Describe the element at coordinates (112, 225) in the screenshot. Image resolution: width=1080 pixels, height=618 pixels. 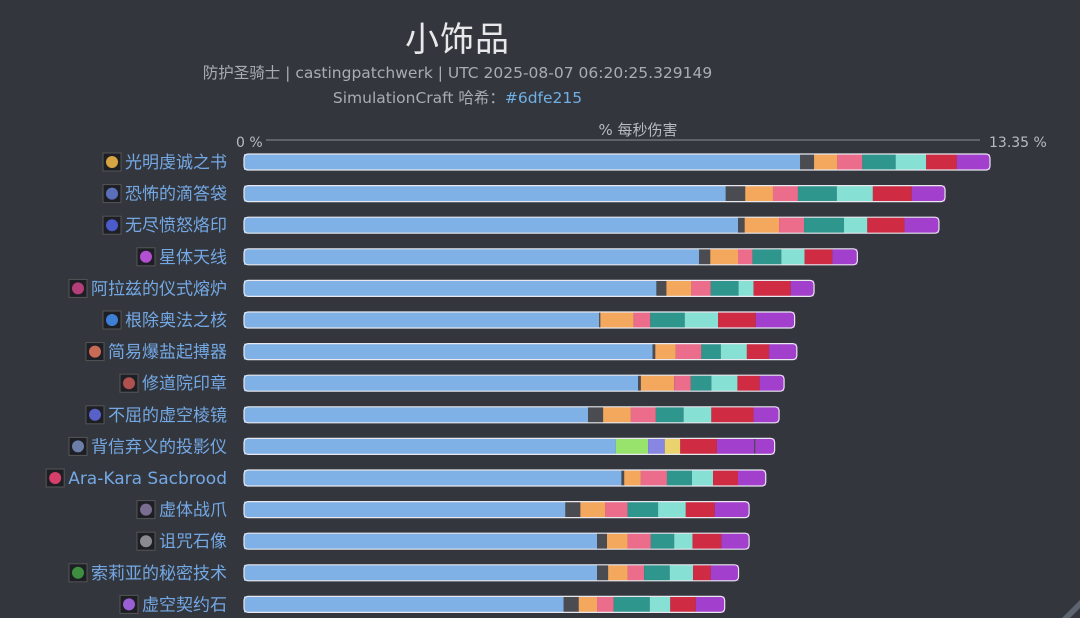
I see `brand-icon-glyph` at that location.